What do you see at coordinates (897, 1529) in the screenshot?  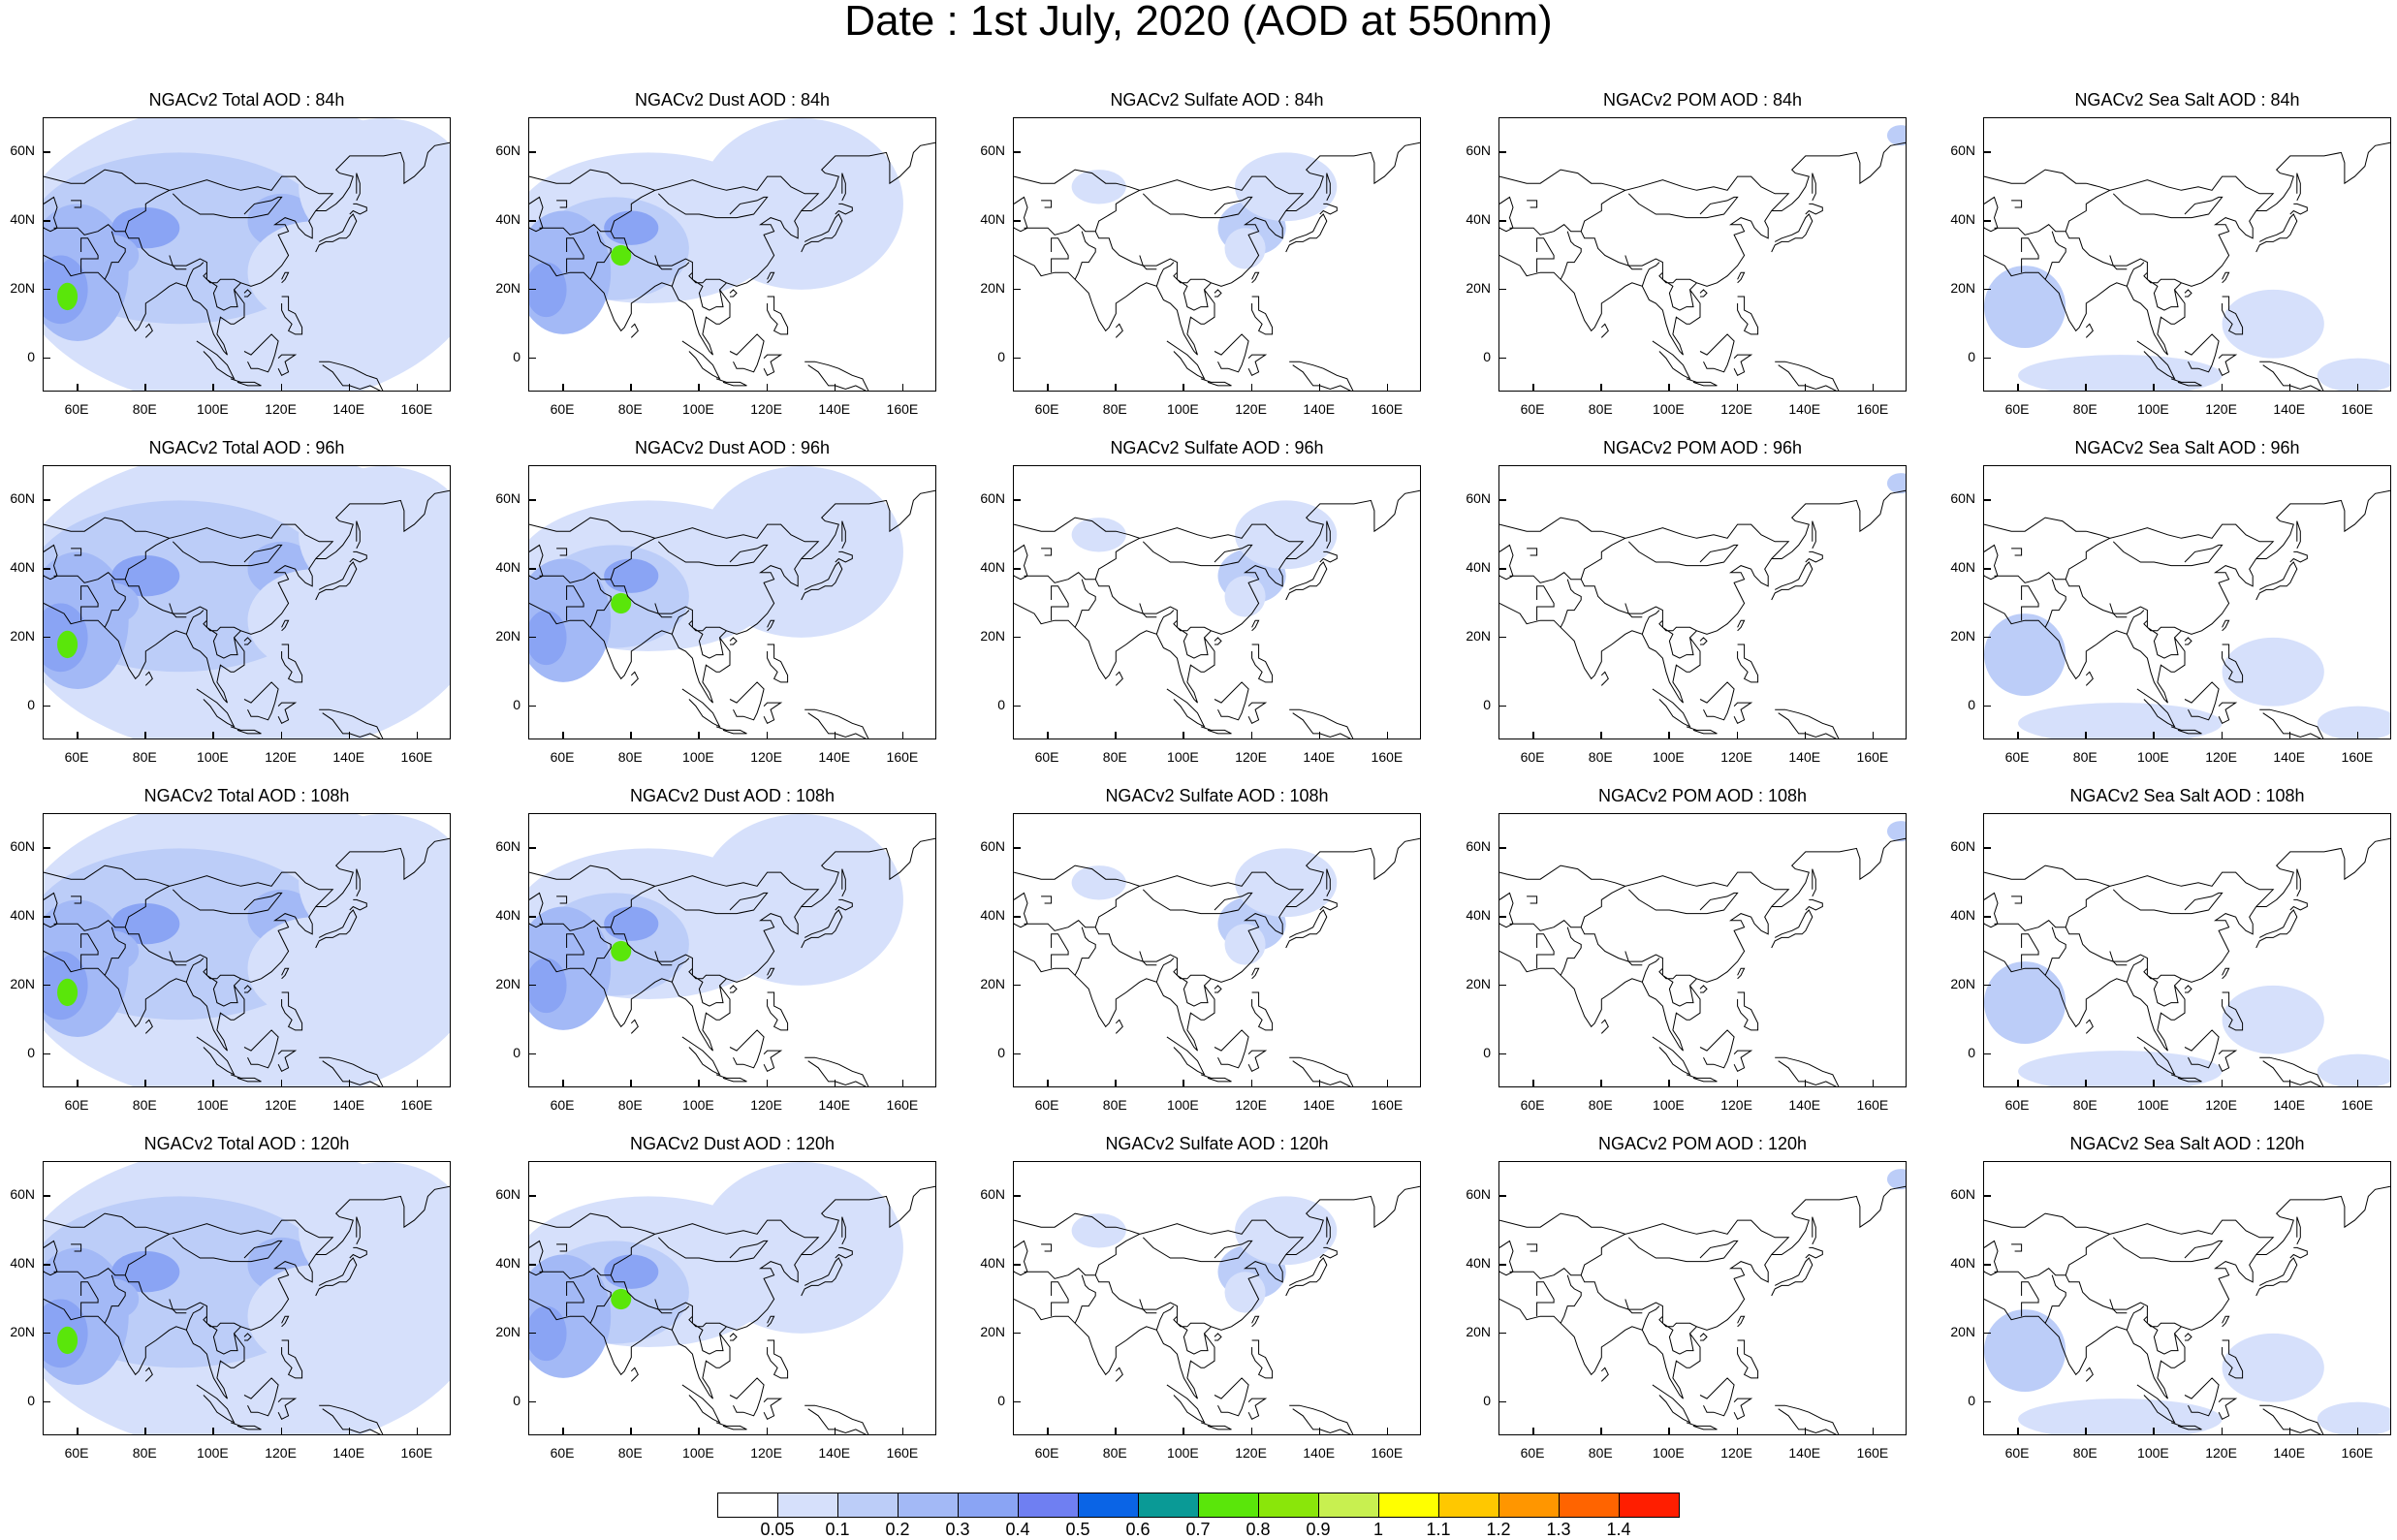 I see `colorbar-label: 0.2` at bounding box center [897, 1529].